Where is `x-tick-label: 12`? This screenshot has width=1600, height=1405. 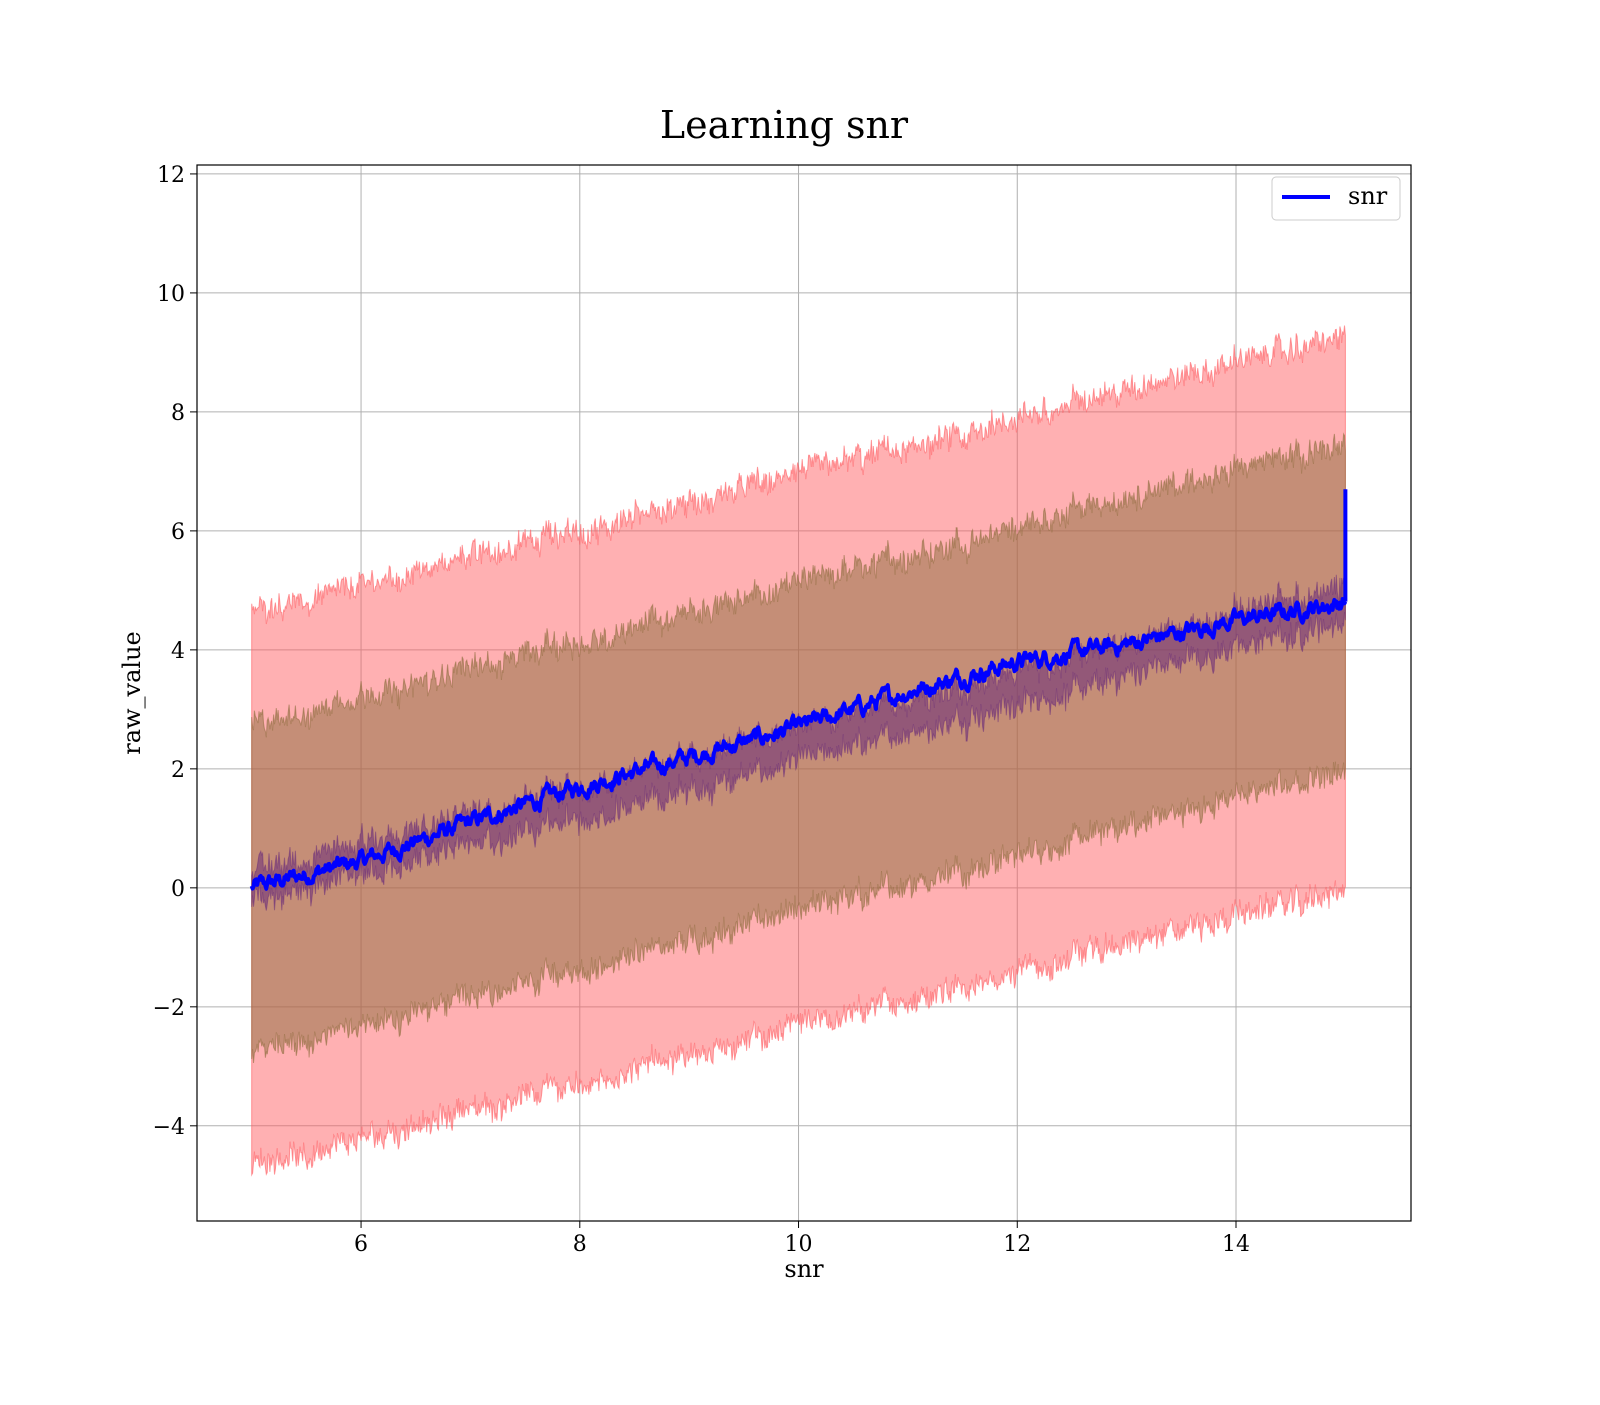
x-tick-label: 12 is located at coordinates (1017, 1244).